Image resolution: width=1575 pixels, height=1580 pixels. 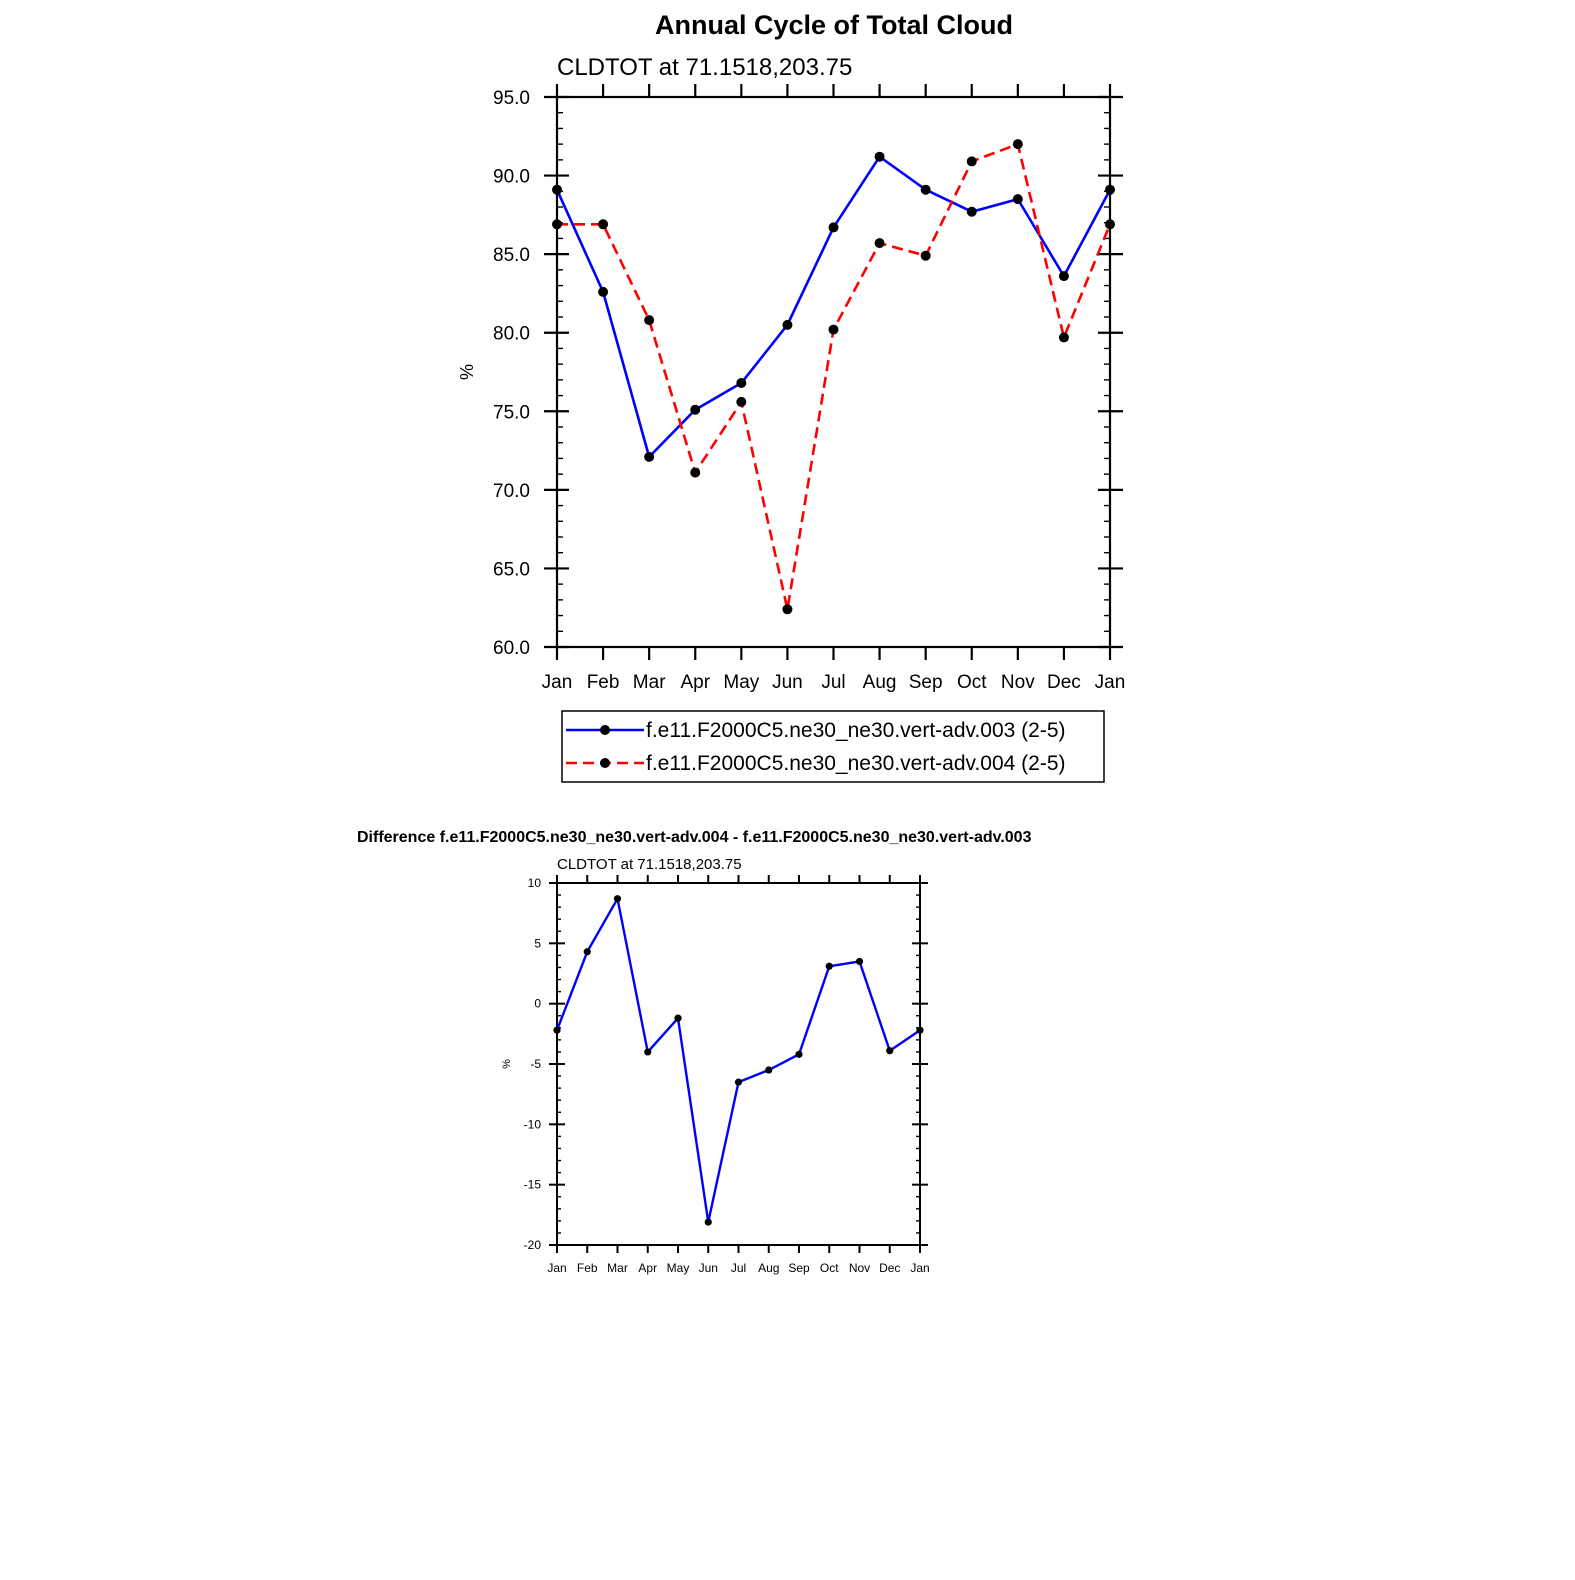 I want to click on difference-chart-ticks, so click(x=738, y=1064).